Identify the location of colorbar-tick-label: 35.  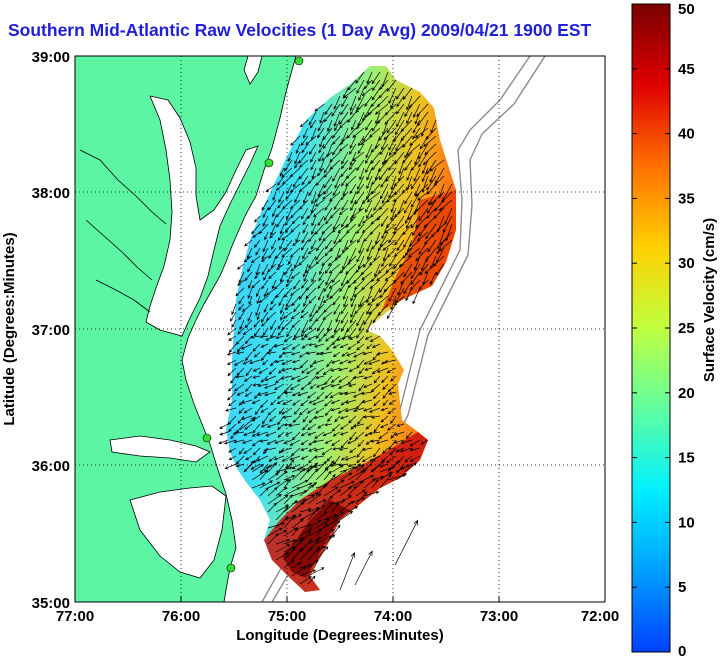
(686, 198).